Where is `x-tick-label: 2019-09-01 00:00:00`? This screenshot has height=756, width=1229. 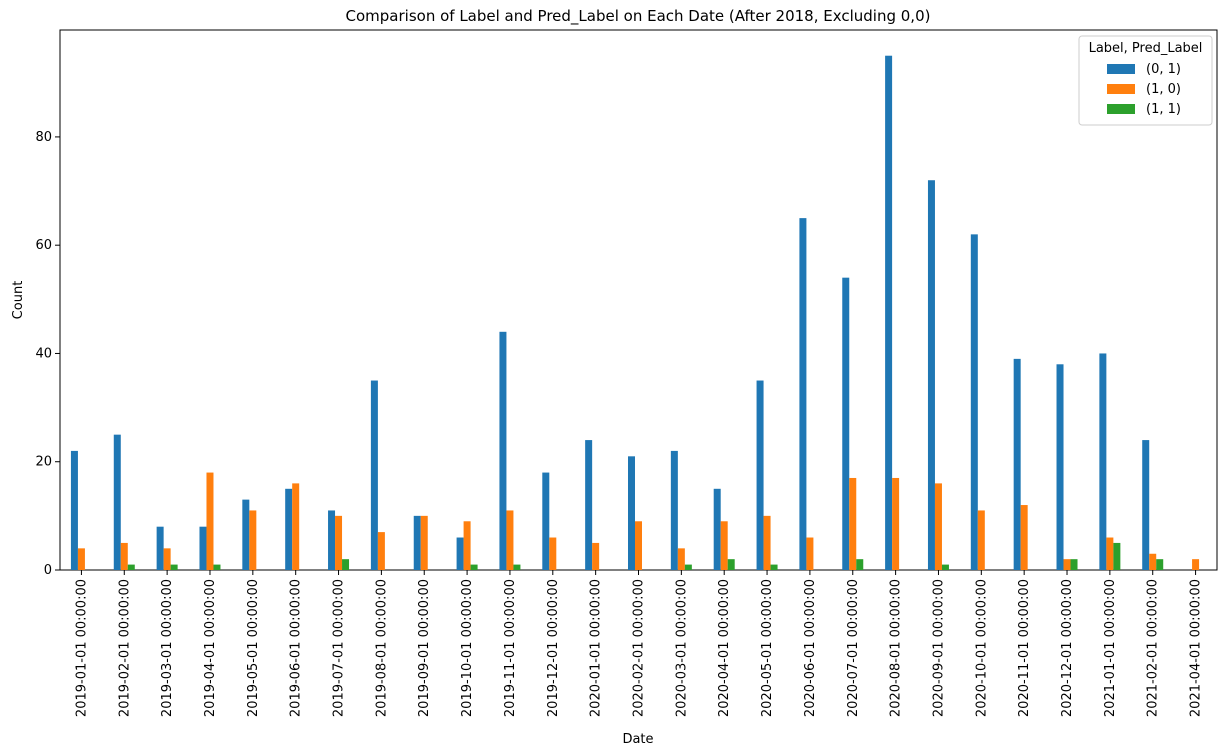 x-tick-label: 2019-09-01 00:00:00 is located at coordinates (424, 648).